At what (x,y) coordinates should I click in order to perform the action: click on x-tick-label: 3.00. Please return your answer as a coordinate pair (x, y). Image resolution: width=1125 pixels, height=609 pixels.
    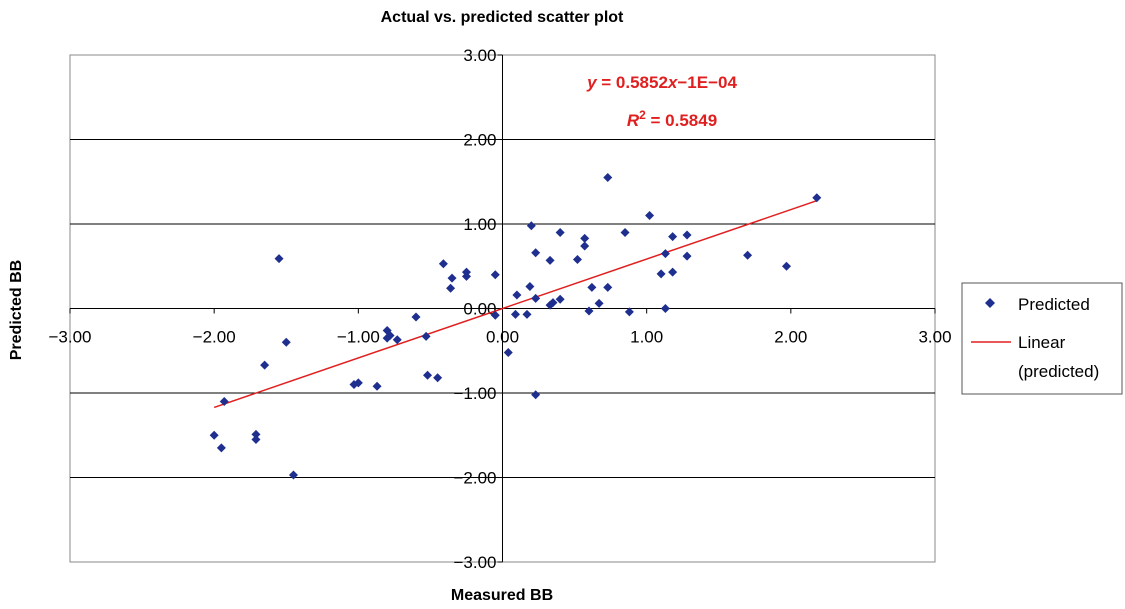
    Looking at the image, I should click on (934, 337).